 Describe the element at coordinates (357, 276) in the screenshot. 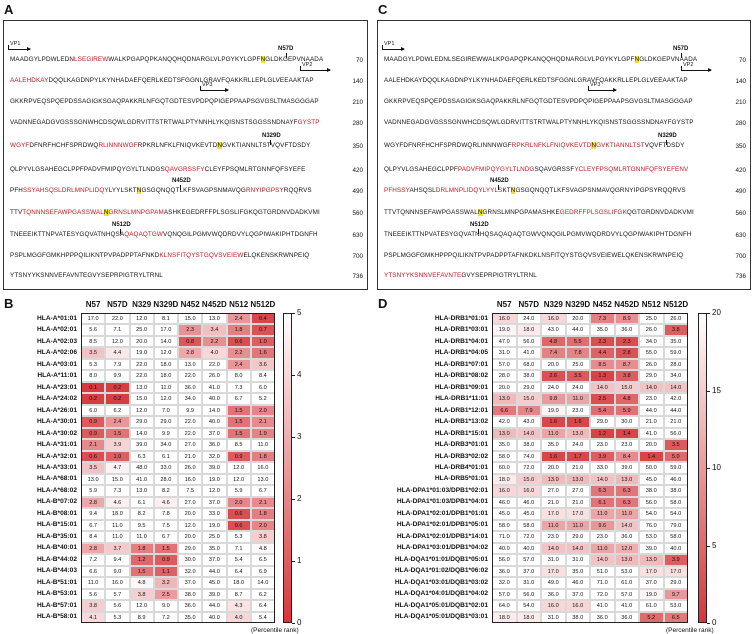

I see `sequence-position-number: 736` at that location.